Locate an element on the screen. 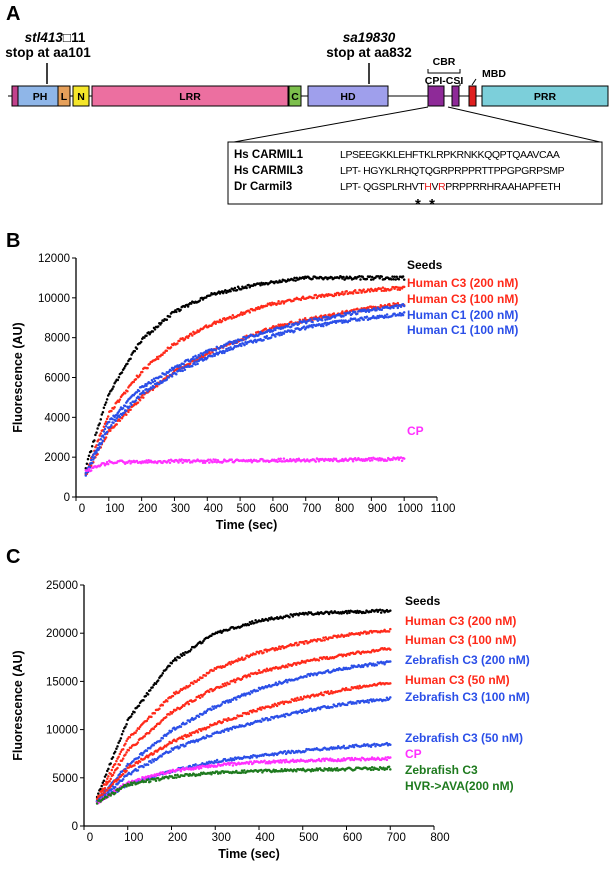 The height and width of the screenshot is (873, 611). domain-hd-label: HD is located at coordinates (348, 97).